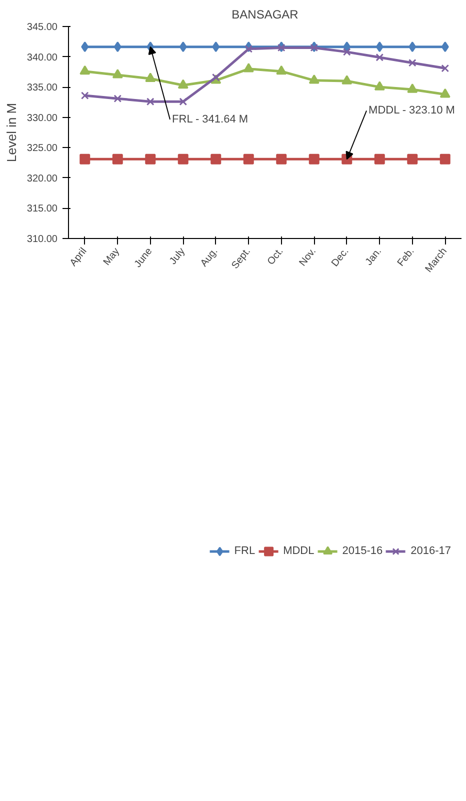 Image resolution: width=466 pixels, height=801 pixels. Describe the element at coordinates (42, 27) in the screenshot. I see `y-tick-label: 345.00` at that location.